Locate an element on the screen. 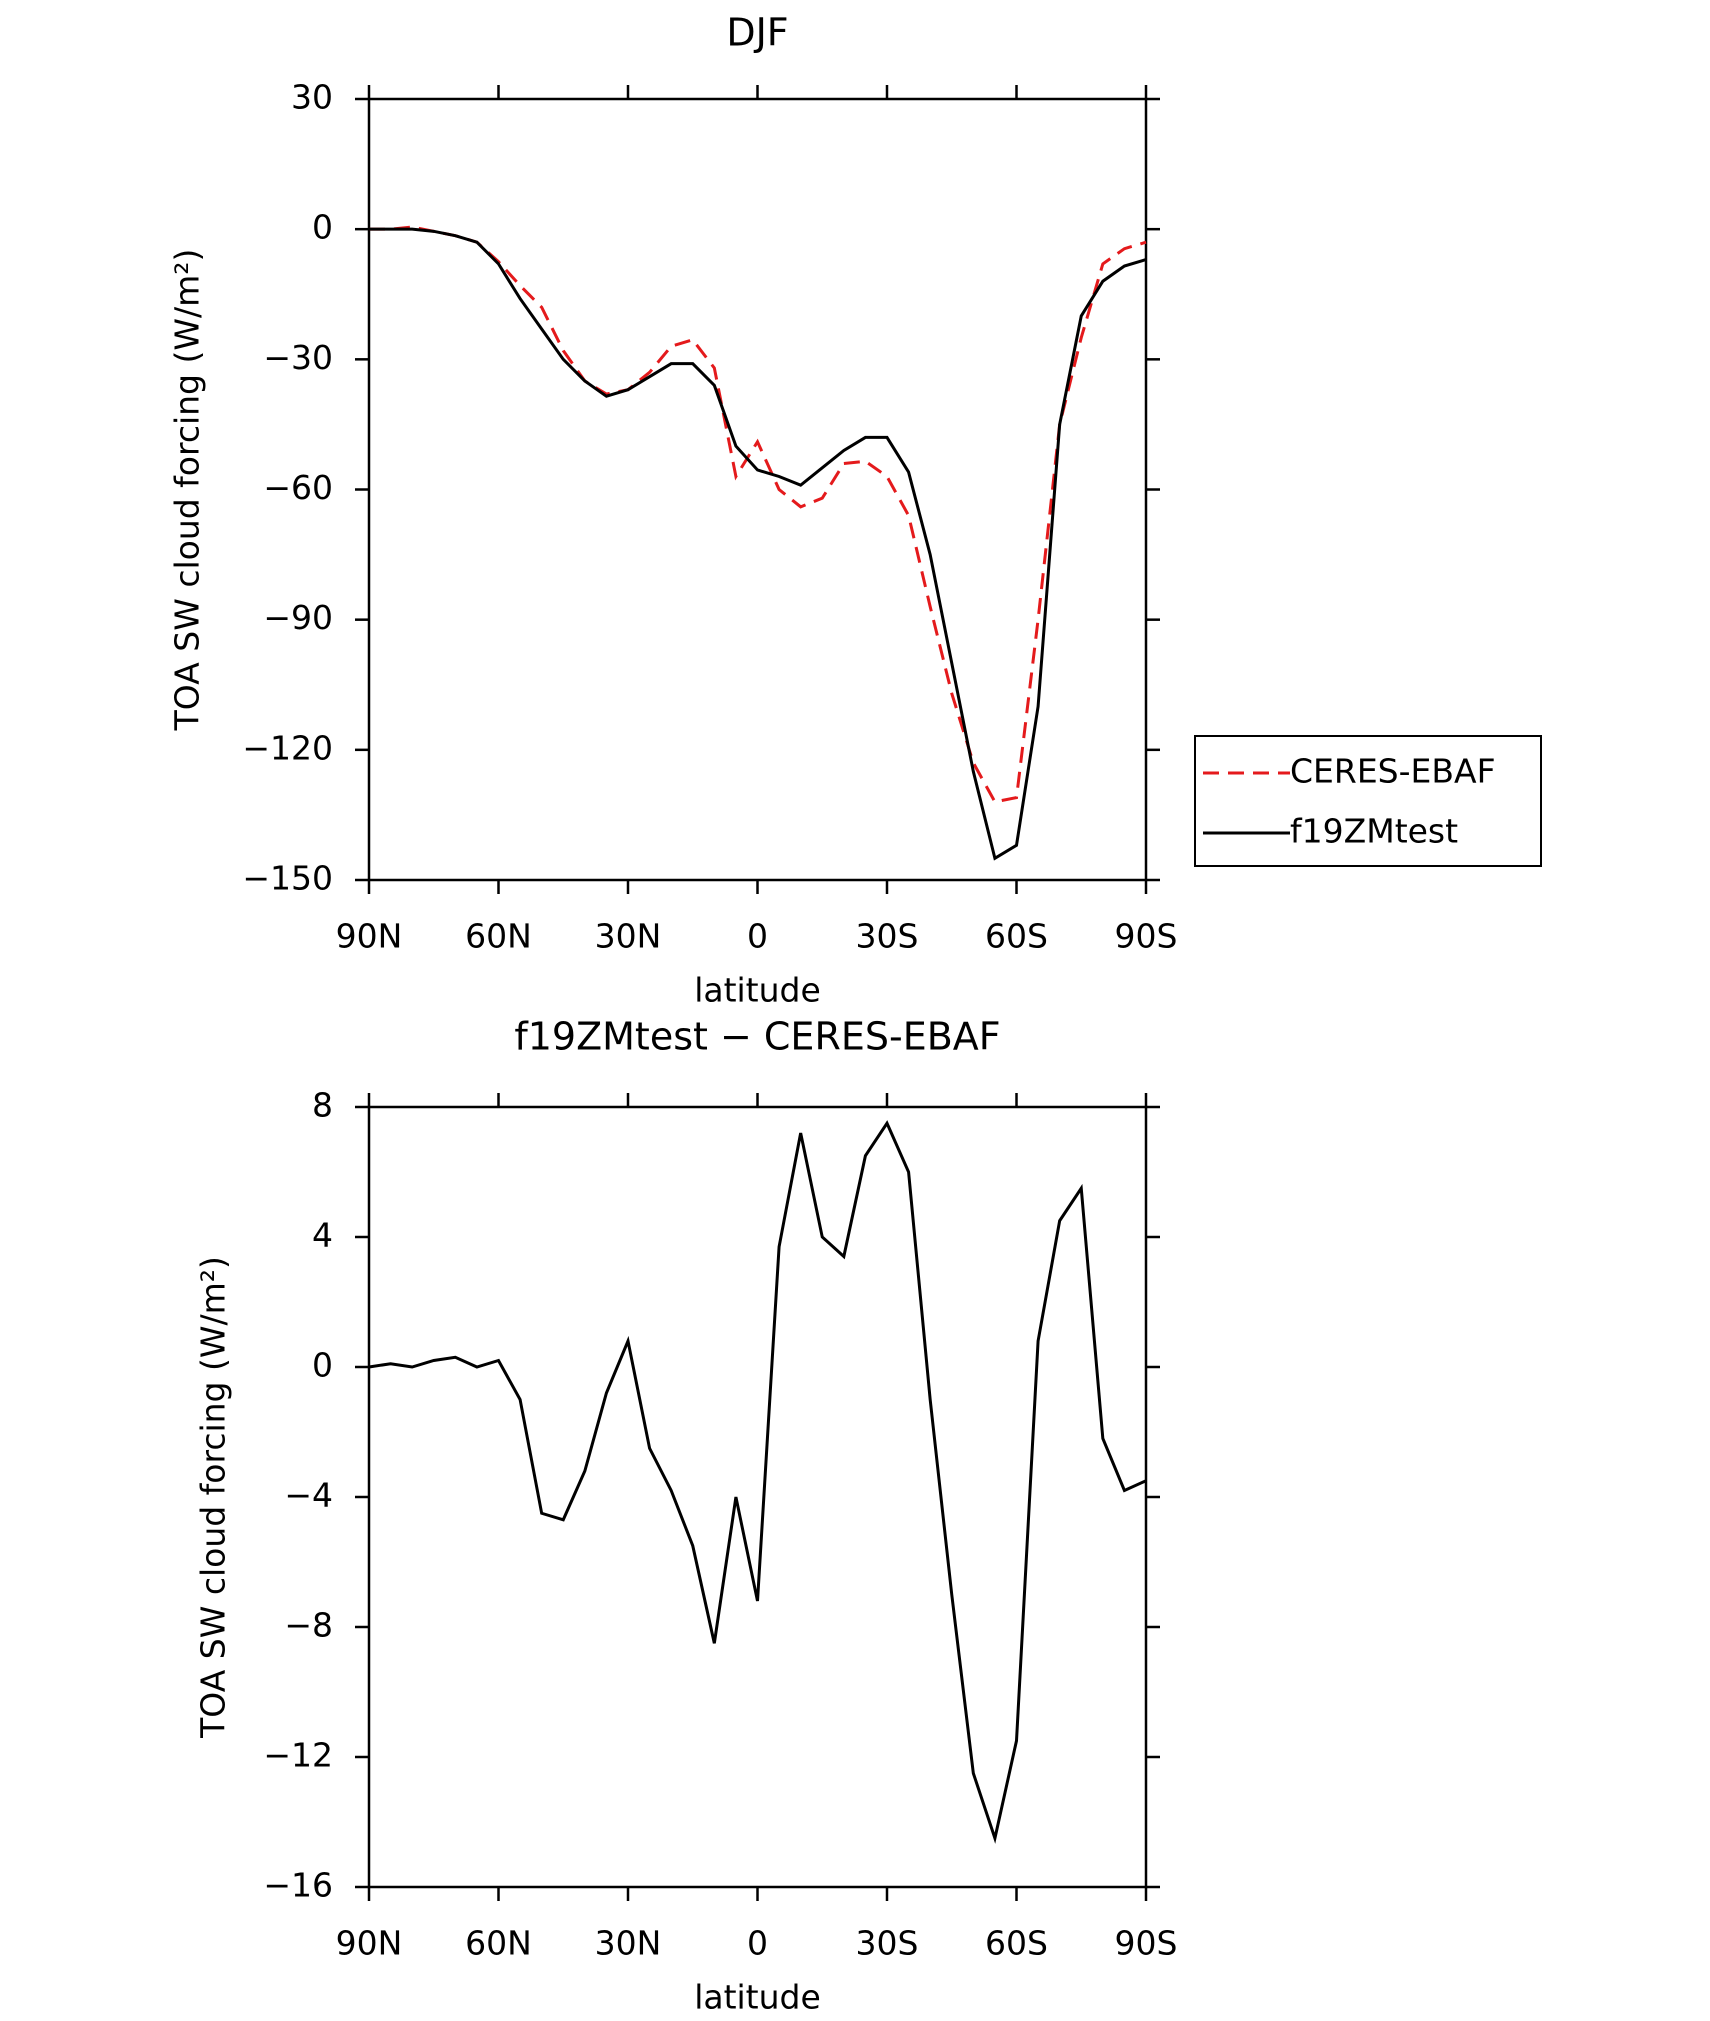 The width and height of the screenshot is (1710, 2021). chart-title: f19ZMtest − CERES-EBAF is located at coordinates (757, 1037).